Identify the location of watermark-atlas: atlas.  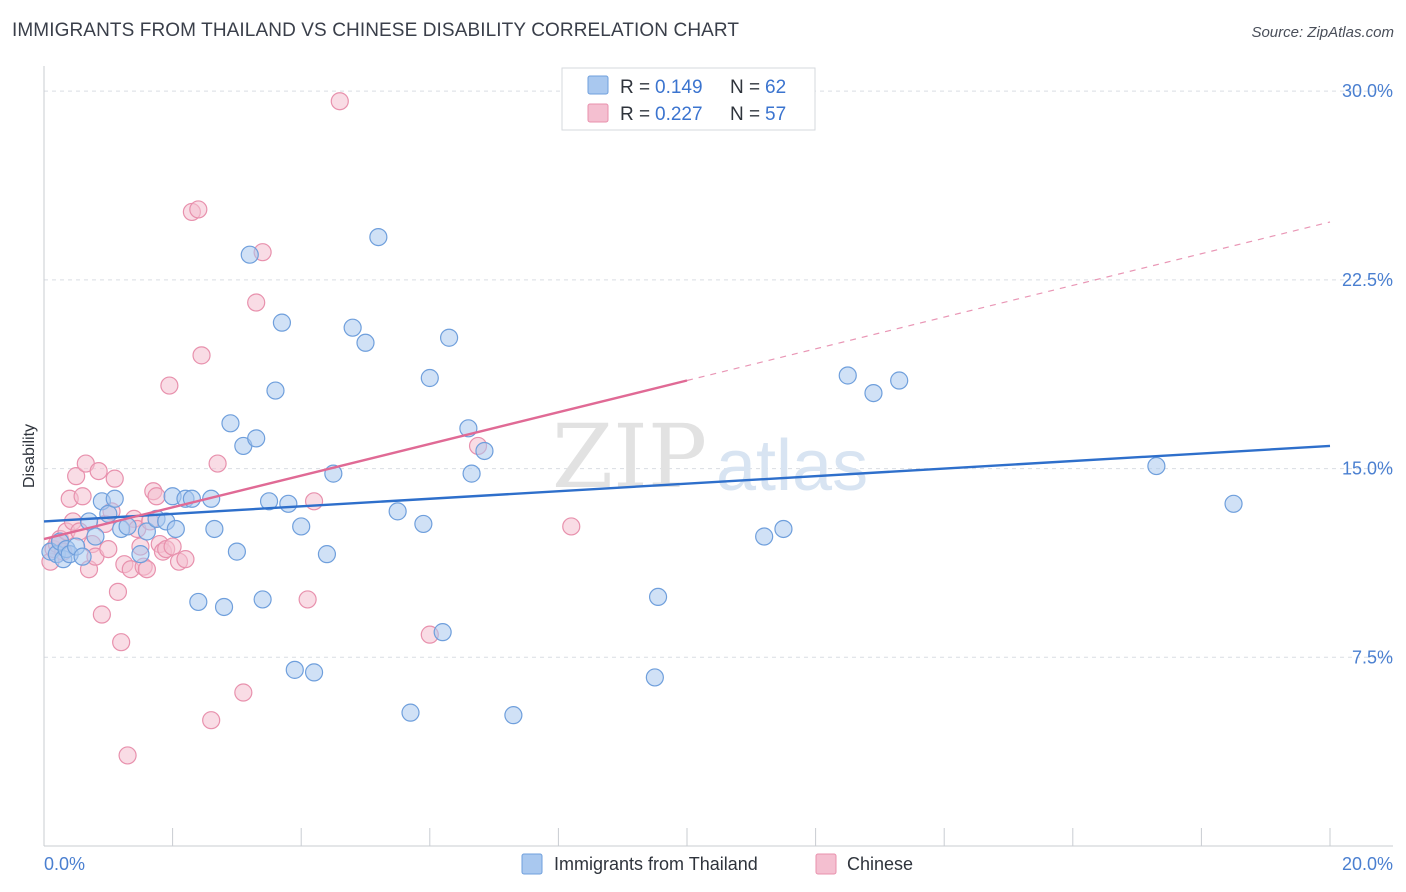
(792, 466).